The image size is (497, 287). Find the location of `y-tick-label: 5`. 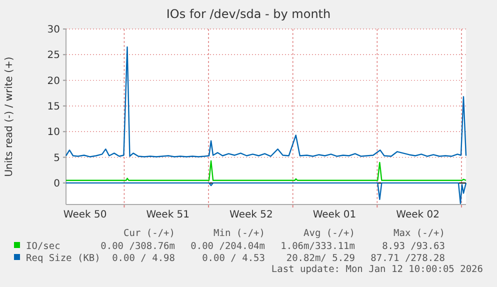

y-tick-label: 5 is located at coordinates (57, 158).